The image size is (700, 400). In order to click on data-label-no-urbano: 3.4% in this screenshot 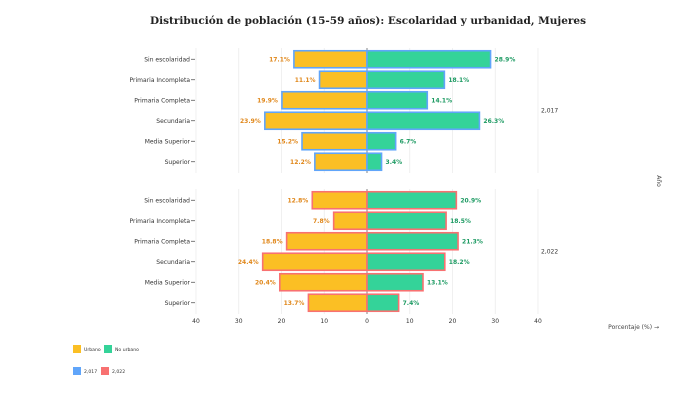, I will do `click(394, 162)`.